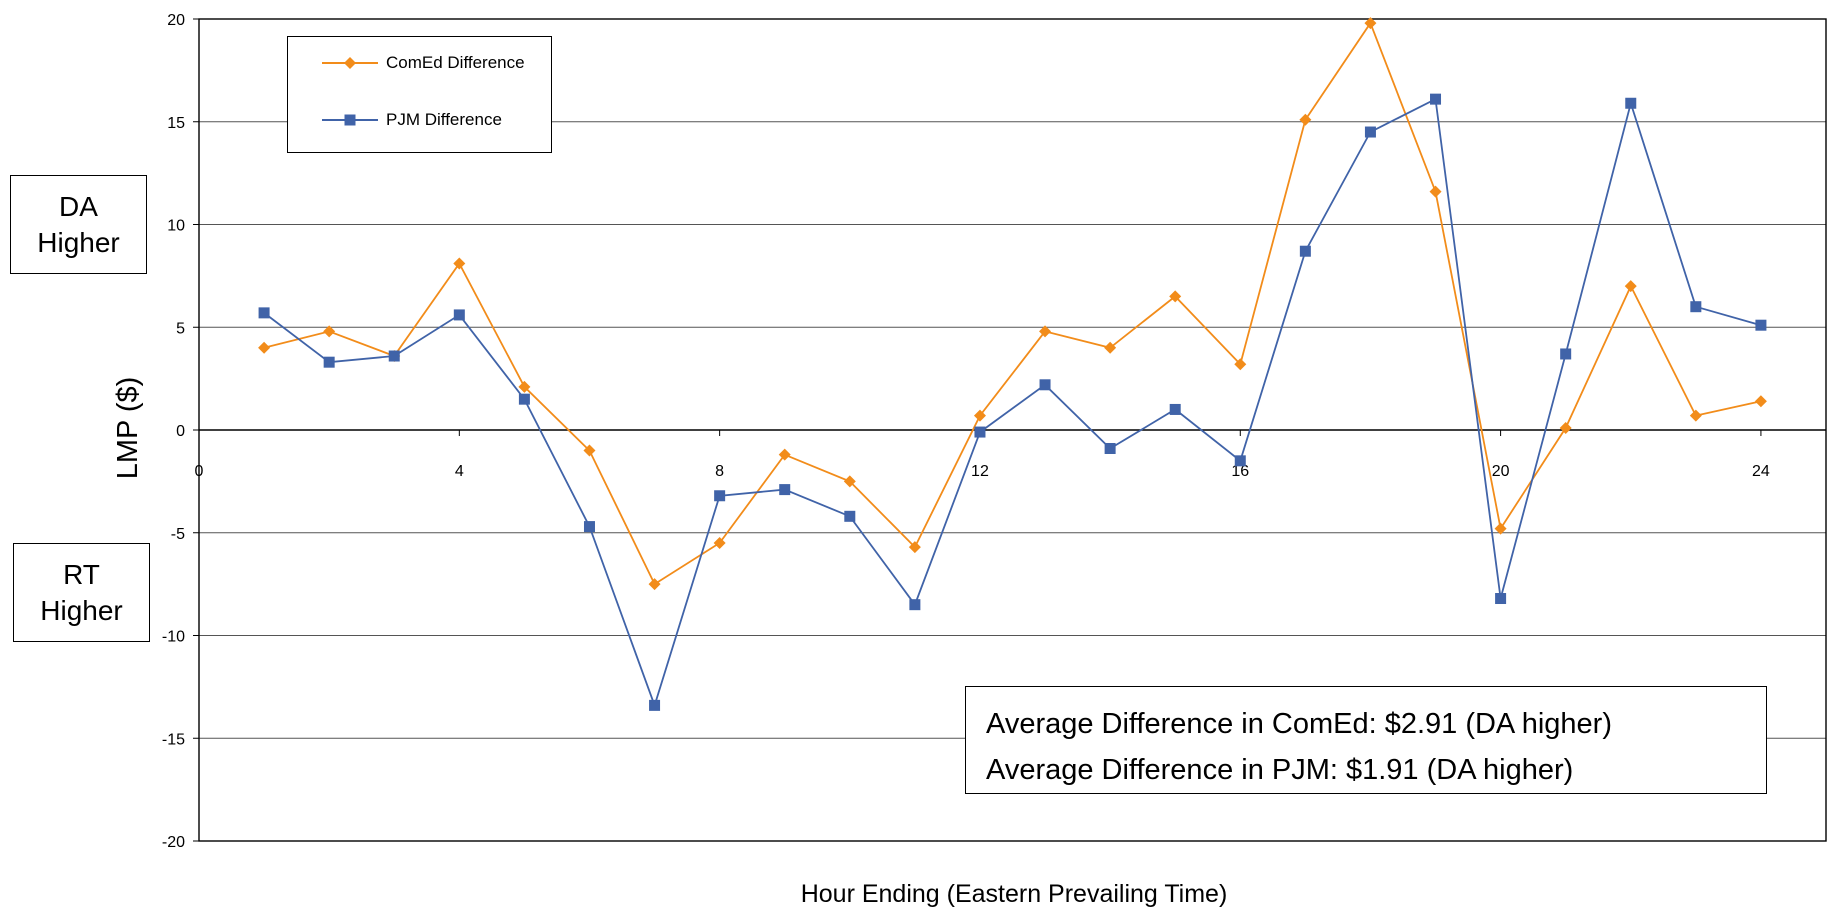 Image resolution: width=1829 pixels, height=910 pixels. I want to click on y-tick-label: 5, so click(180, 328).